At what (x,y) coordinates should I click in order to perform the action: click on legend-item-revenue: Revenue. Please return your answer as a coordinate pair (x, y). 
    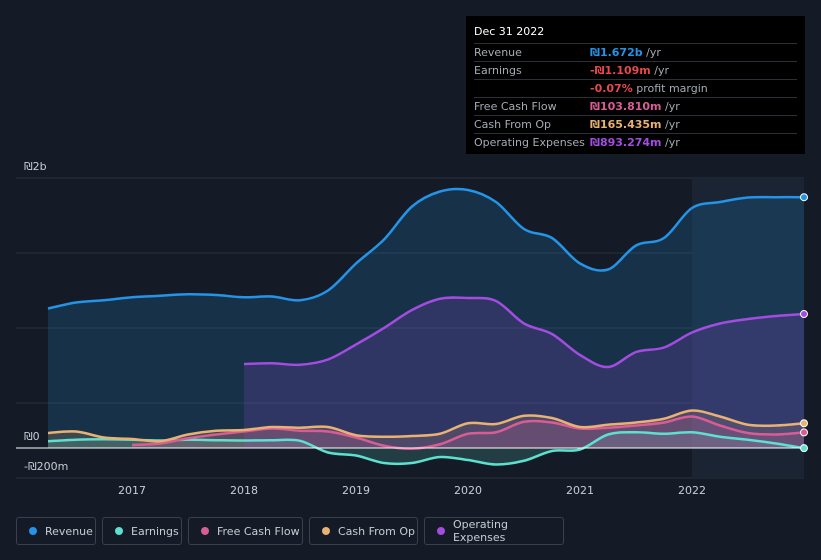
    Looking at the image, I should click on (56, 531).